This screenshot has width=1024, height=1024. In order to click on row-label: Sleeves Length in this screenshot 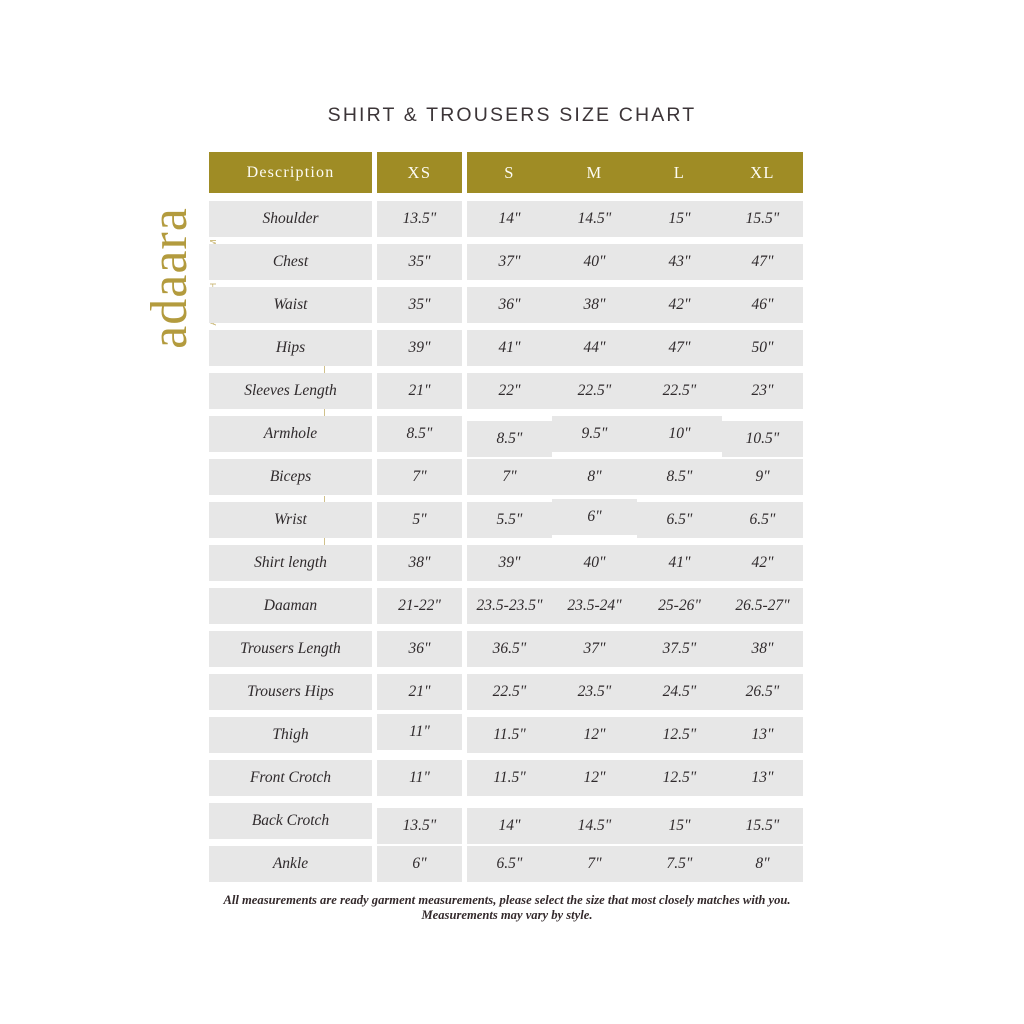, I will do `click(290, 391)`.